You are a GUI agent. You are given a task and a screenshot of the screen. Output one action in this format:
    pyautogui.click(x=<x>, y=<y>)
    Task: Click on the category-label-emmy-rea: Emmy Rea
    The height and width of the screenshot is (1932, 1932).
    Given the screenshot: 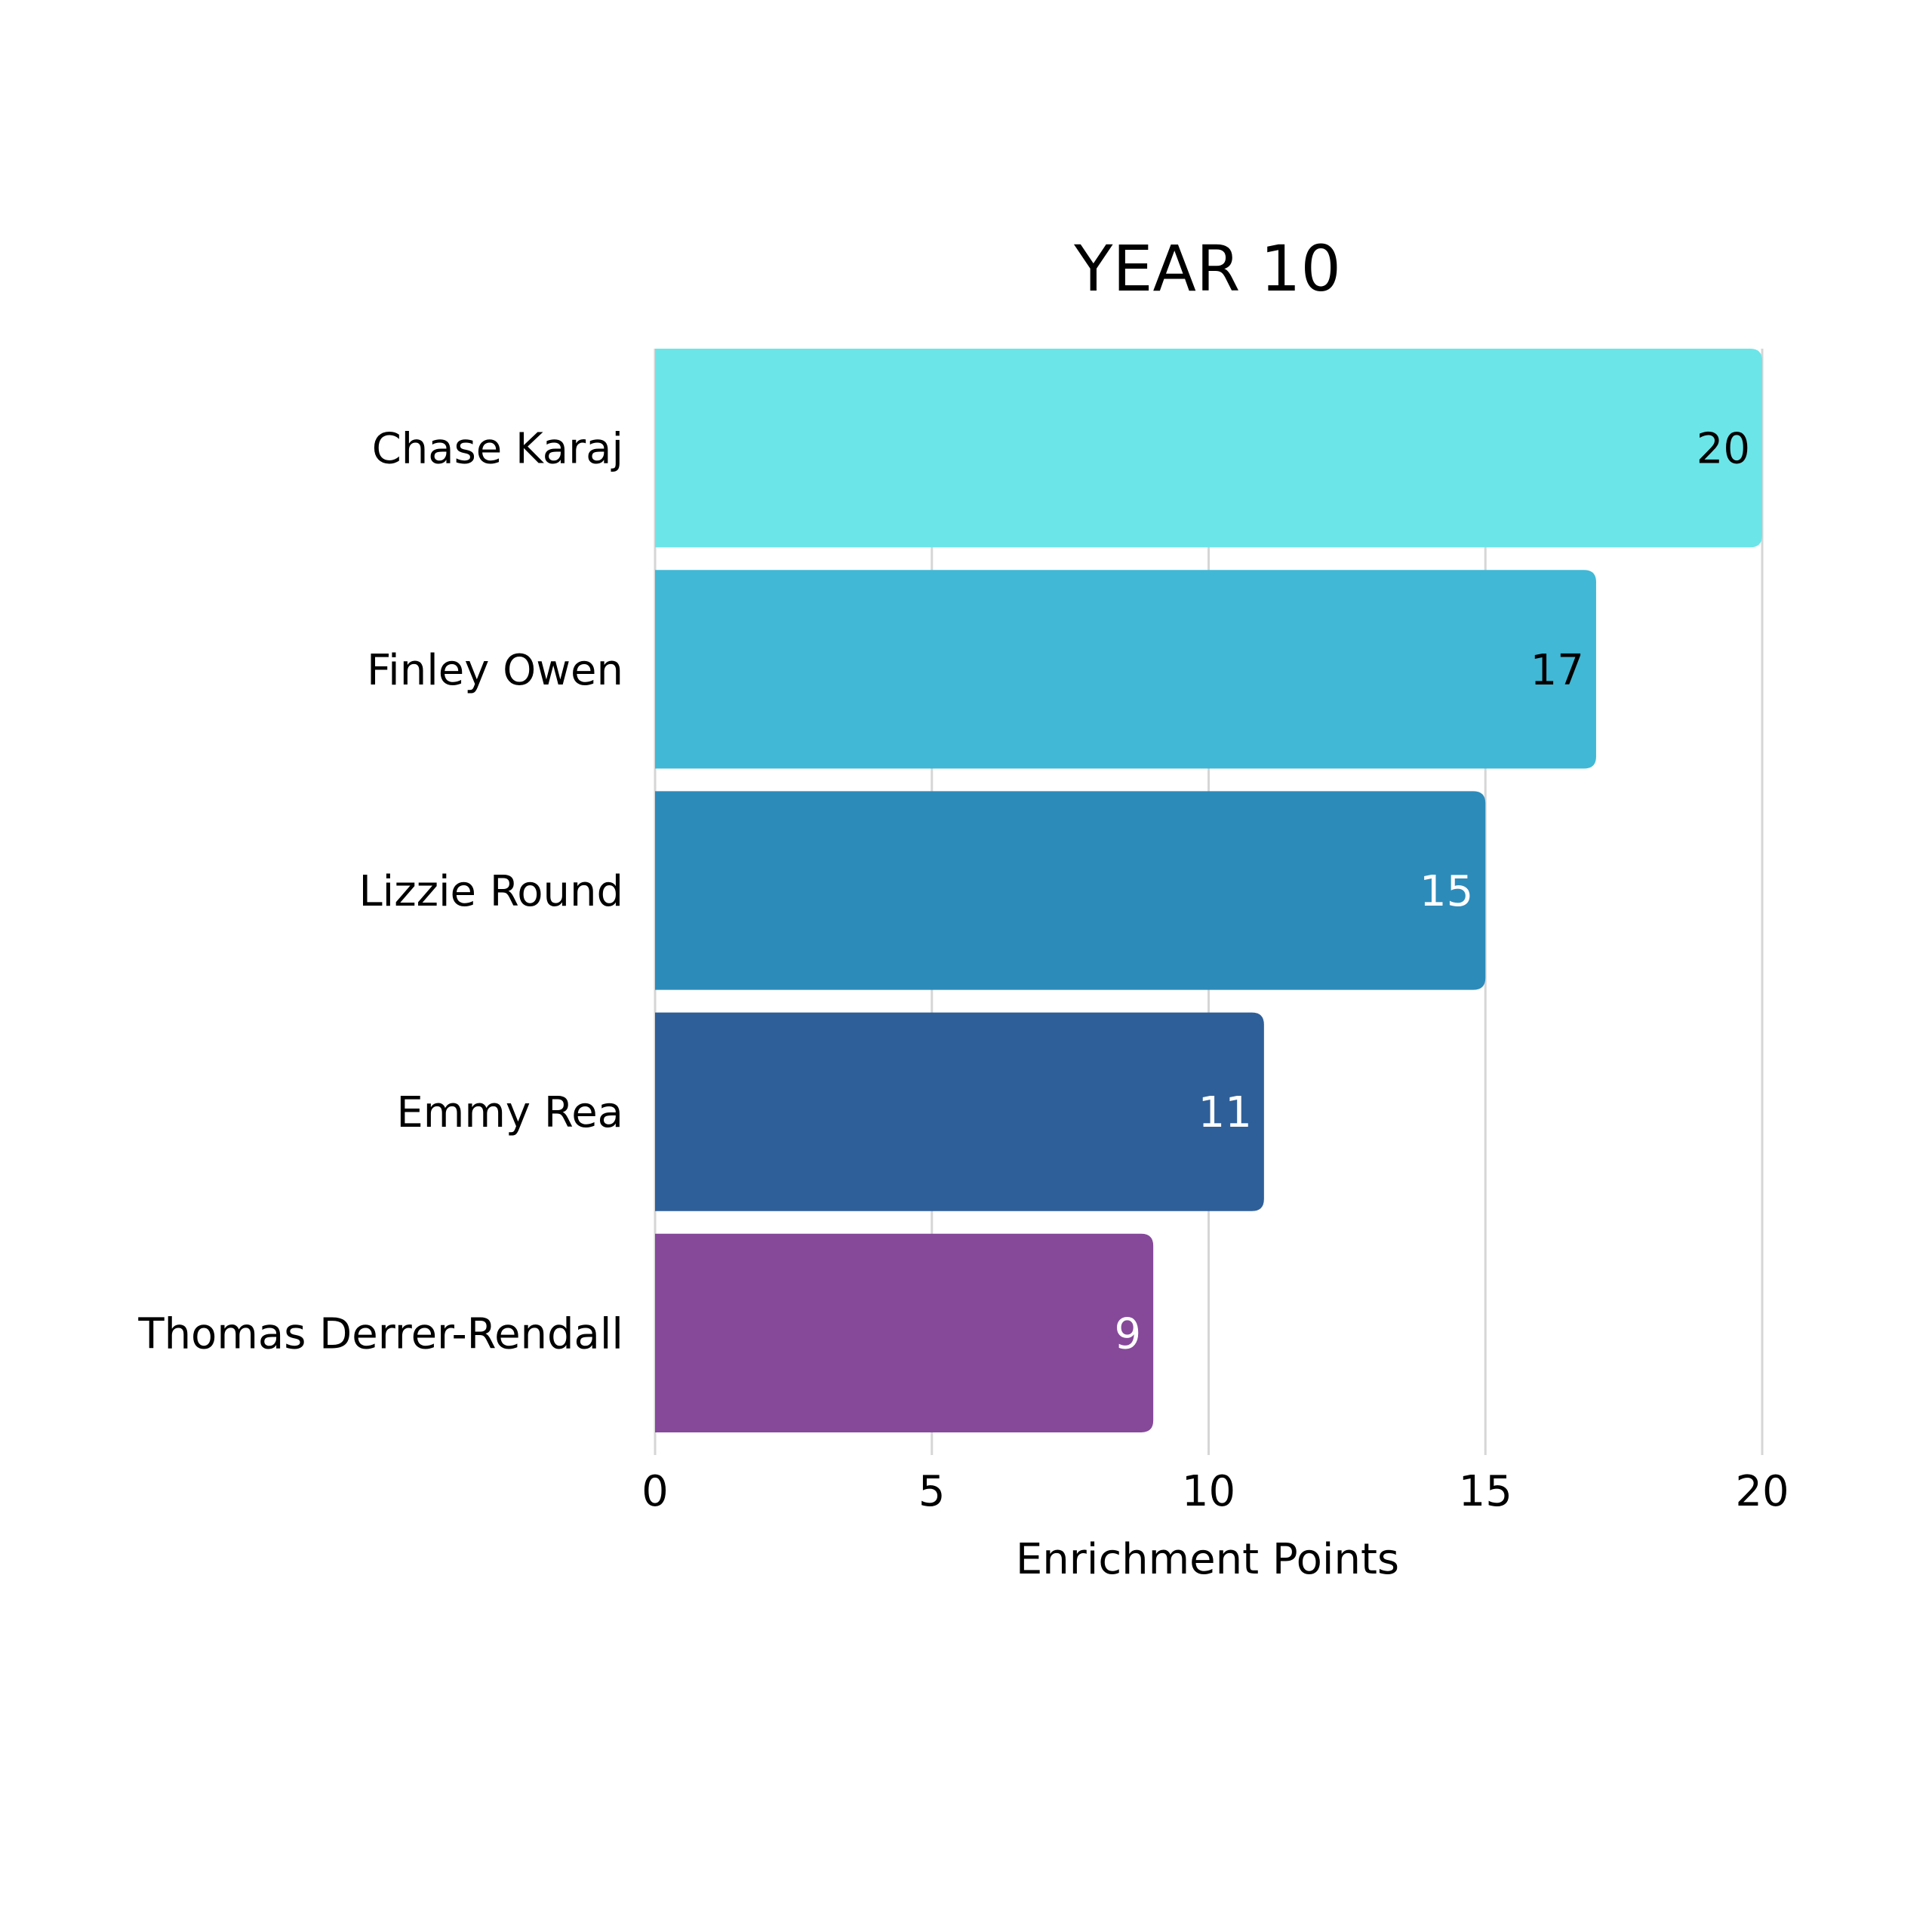 What is the action you would take?
    pyautogui.click(x=509, y=1112)
    